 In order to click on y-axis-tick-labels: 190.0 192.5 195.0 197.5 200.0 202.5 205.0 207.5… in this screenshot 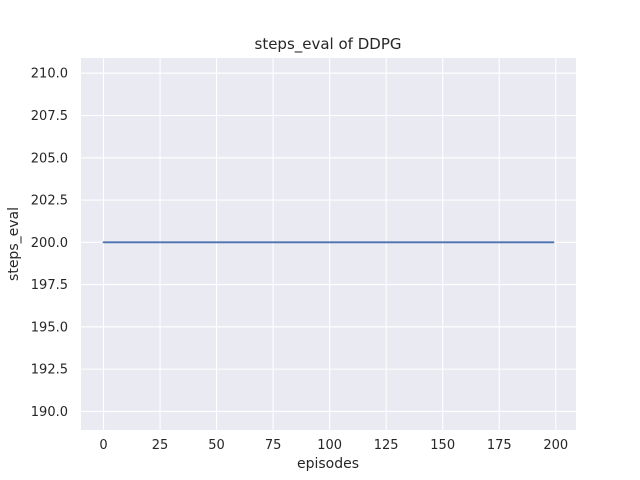, I will do `click(49, 243)`.